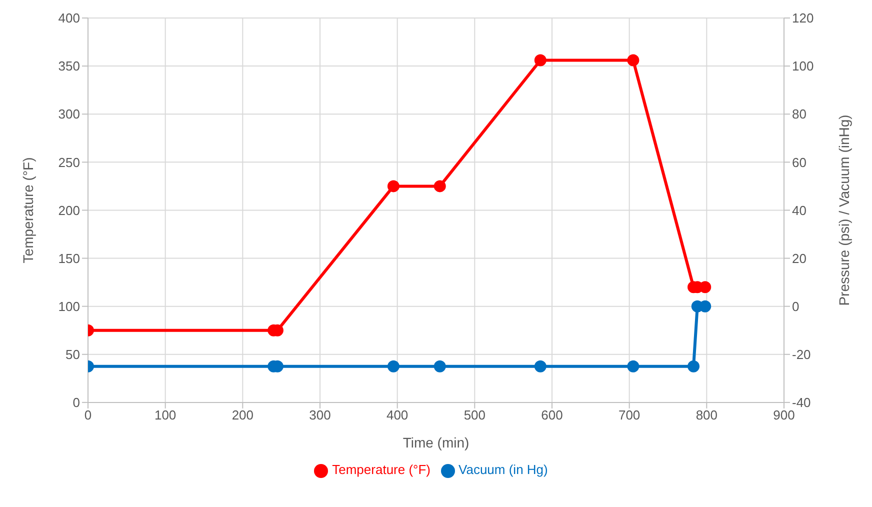  What do you see at coordinates (69, 210) in the screenshot?
I see `y-tick-label: 200` at bounding box center [69, 210].